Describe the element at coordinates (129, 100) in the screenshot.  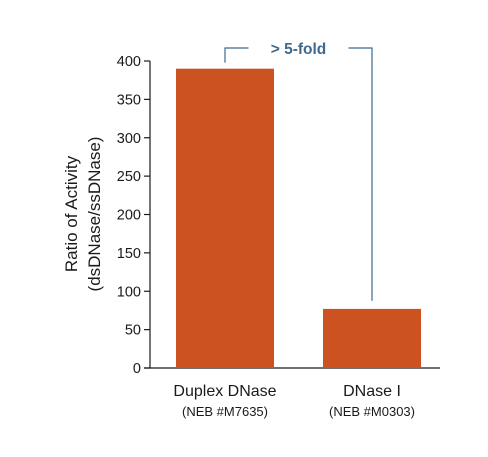
I see `y-tick-label: 350` at that location.